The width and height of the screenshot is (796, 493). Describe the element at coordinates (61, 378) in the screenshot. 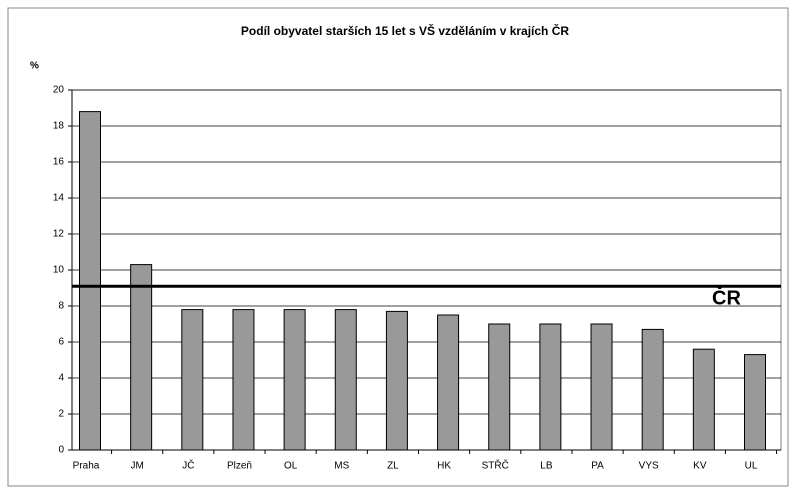

I see `y-tick-label: 4` at that location.